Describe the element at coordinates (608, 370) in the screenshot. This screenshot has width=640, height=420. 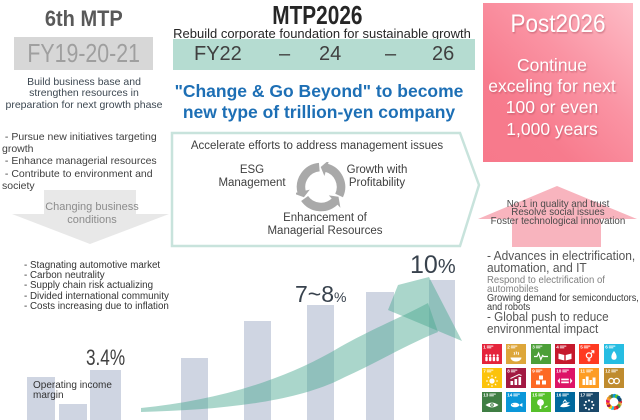
I see `svg-text: 12` at that location.